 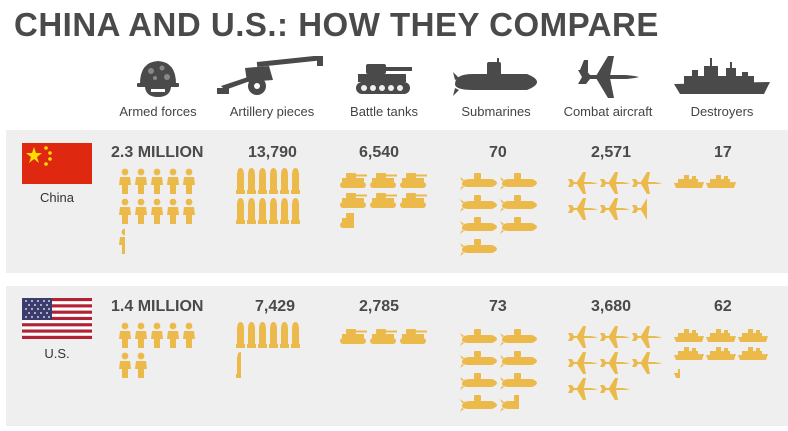 I want to click on category-destroyers: Destroyers, so click(x=722, y=87).